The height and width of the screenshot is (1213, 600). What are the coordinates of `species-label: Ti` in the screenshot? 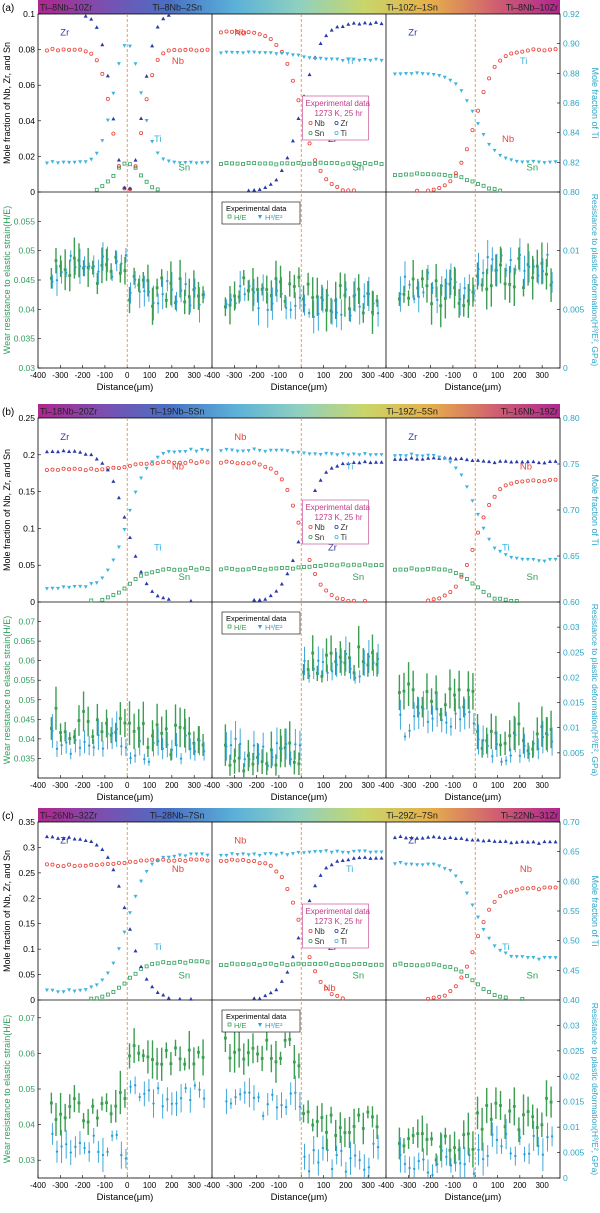 It's located at (158, 547).